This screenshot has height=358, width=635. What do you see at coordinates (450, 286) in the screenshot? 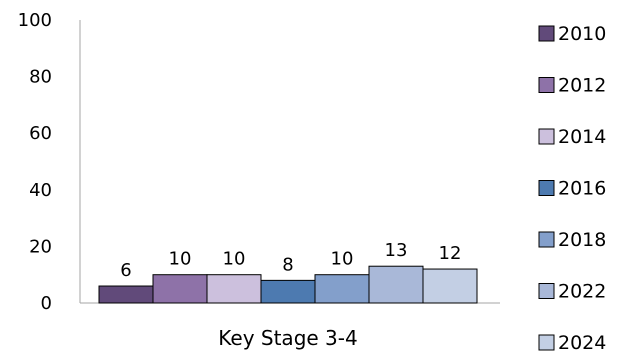
I see `bar-2024` at bounding box center [450, 286].